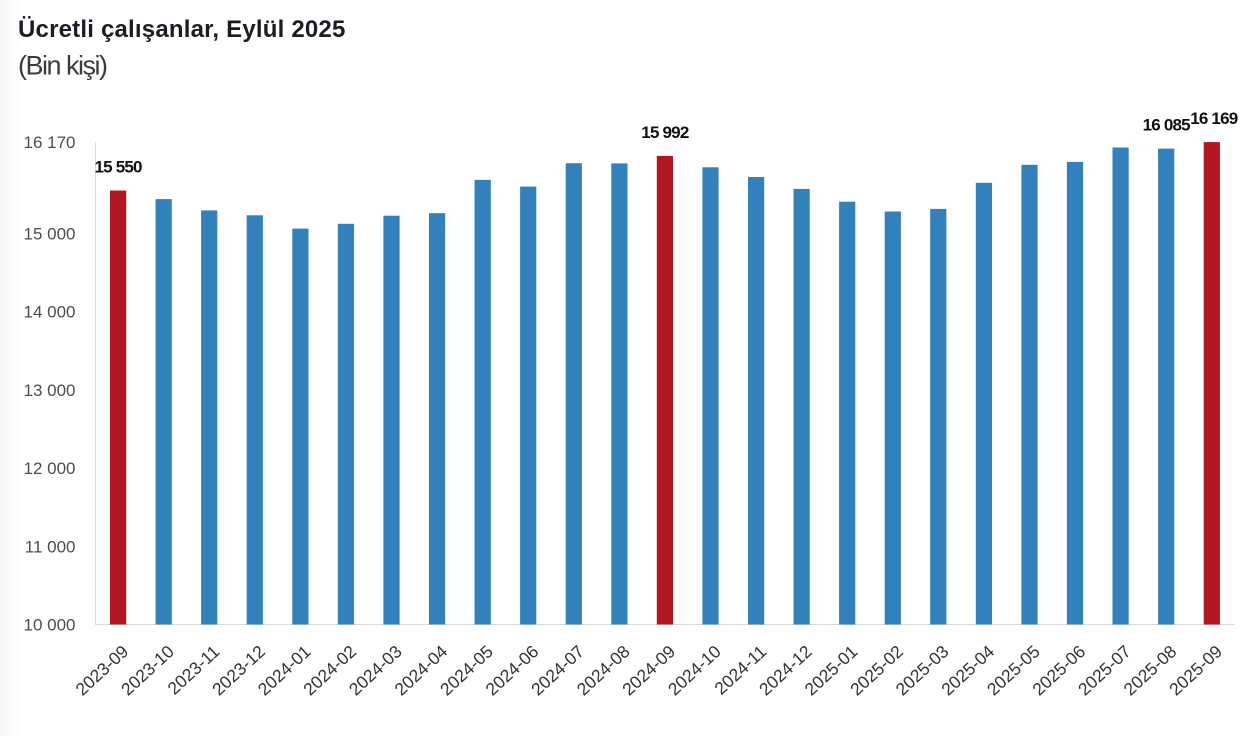 This screenshot has width=1246, height=736. What do you see at coordinates (50, 625) in the screenshot?
I see `svg-text: 10 000` at bounding box center [50, 625].